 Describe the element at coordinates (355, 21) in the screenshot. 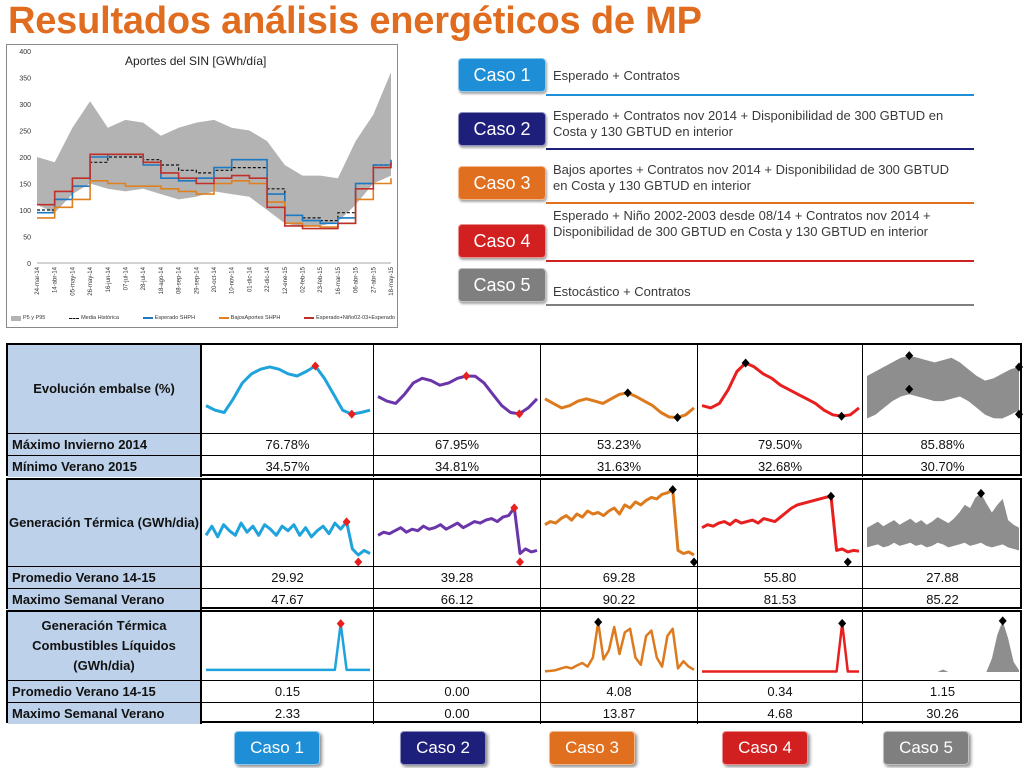

I see `page-title: Resultados análisis energéticos de MP` at that location.